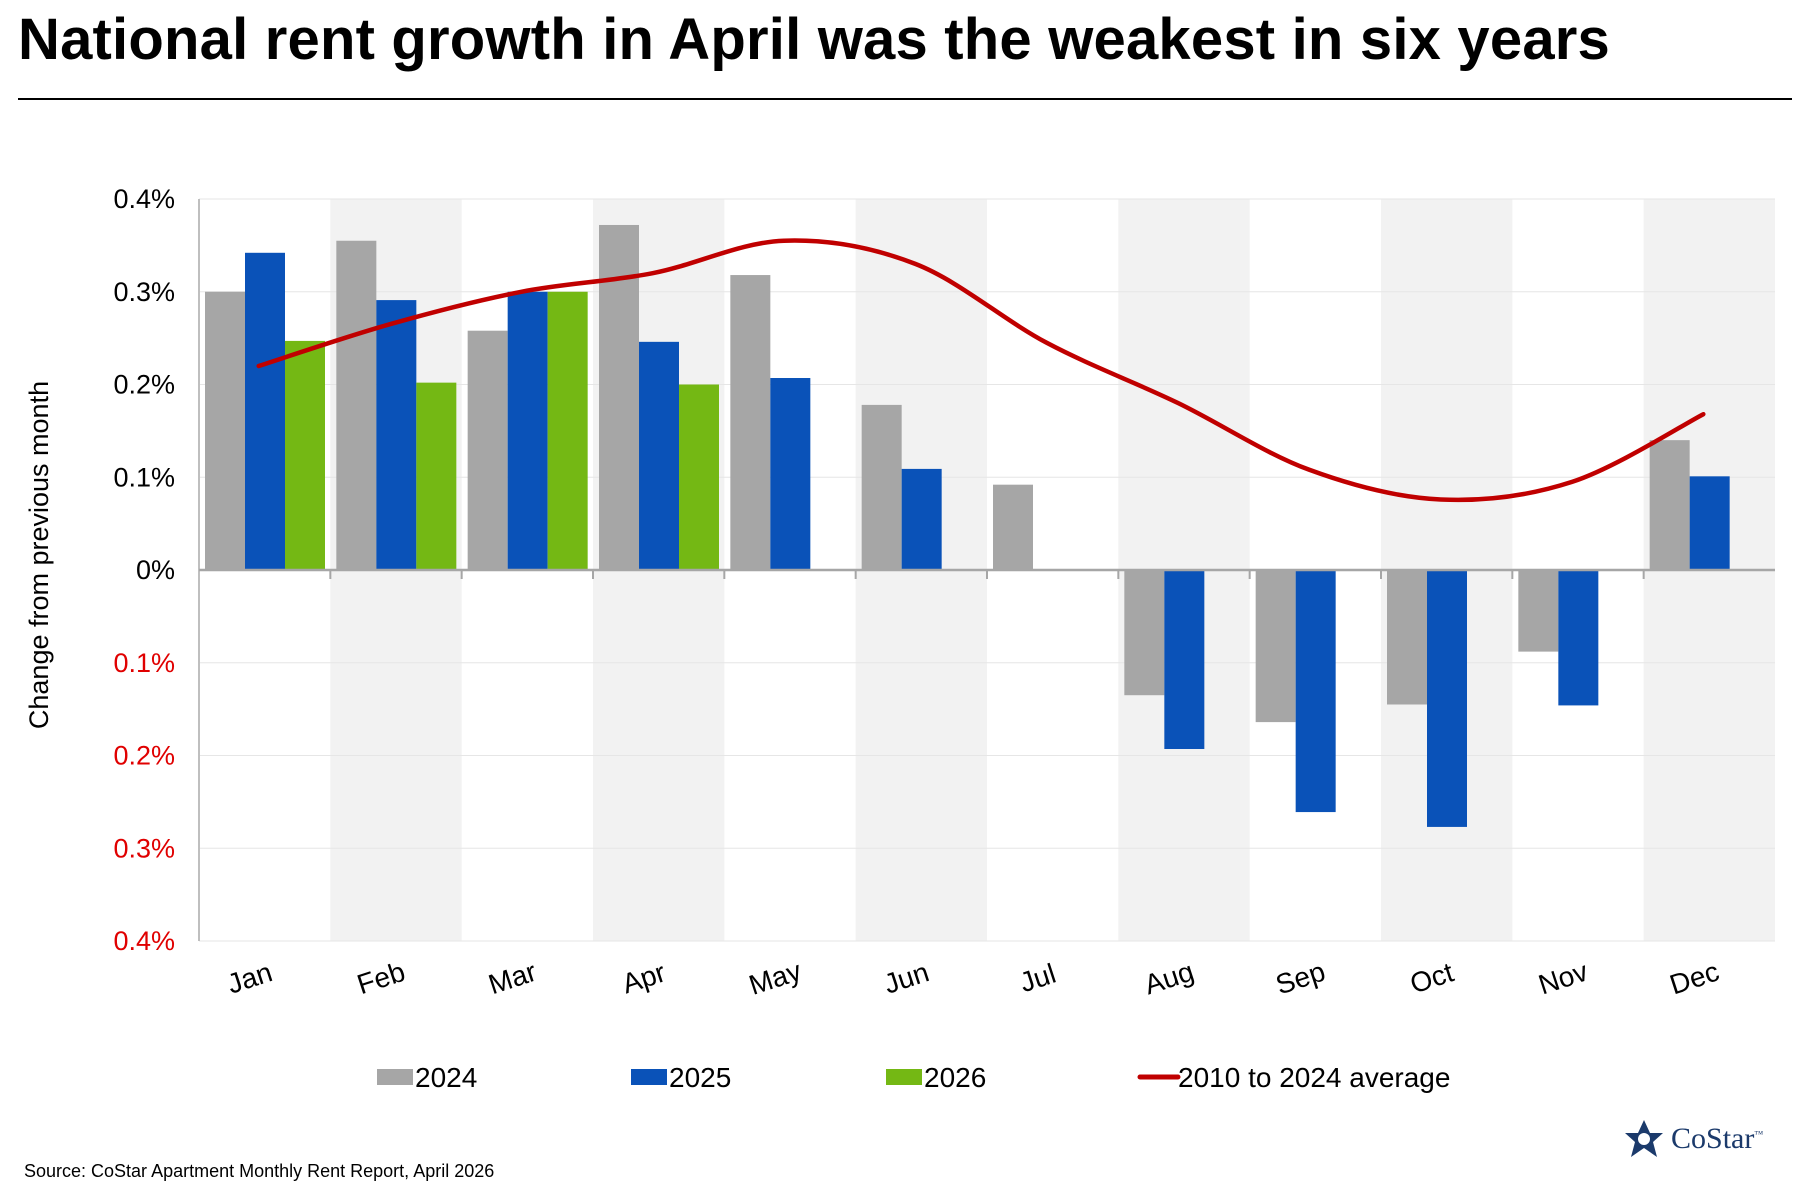 This screenshot has width=1800, height=1203. What do you see at coordinates (1300, 978) in the screenshot?
I see `x-tick-label-sep: Sep` at bounding box center [1300, 978].